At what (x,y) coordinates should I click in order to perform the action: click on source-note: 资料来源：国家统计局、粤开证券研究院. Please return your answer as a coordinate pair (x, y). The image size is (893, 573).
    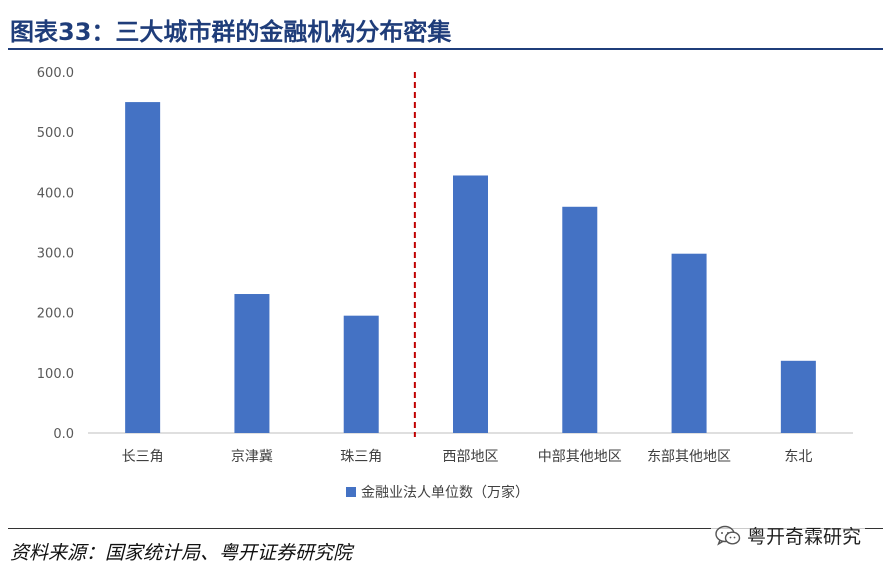
    Looking at the image, I should click on (181, 553).